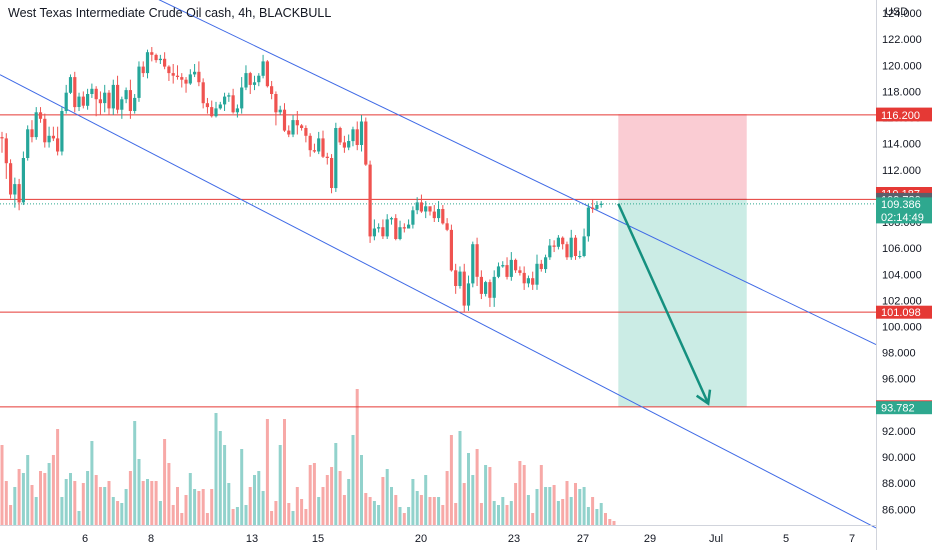 This screenshot has width=932, height=550. I want to click on y-tick-label: 92.000, so click(899, 432).